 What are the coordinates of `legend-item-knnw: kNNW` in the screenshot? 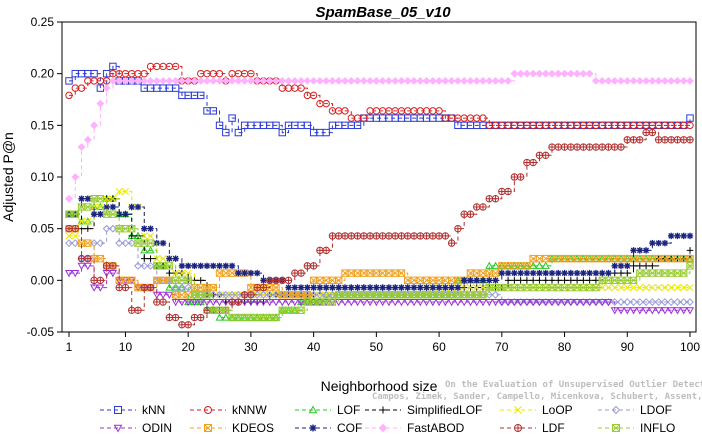 It's located at (228, 410).